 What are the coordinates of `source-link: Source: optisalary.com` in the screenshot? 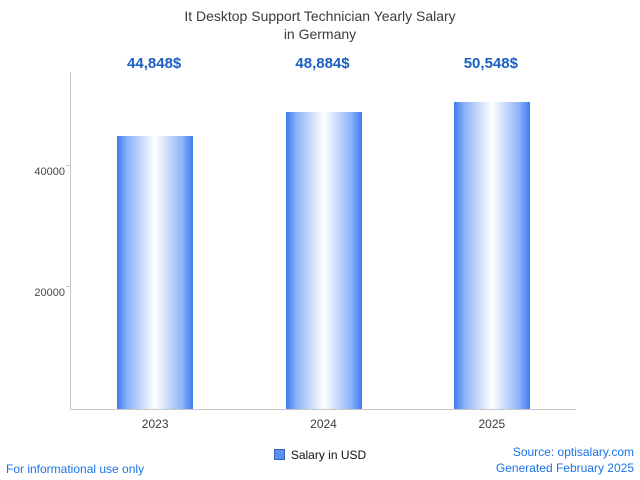 It's located at (573, 452).